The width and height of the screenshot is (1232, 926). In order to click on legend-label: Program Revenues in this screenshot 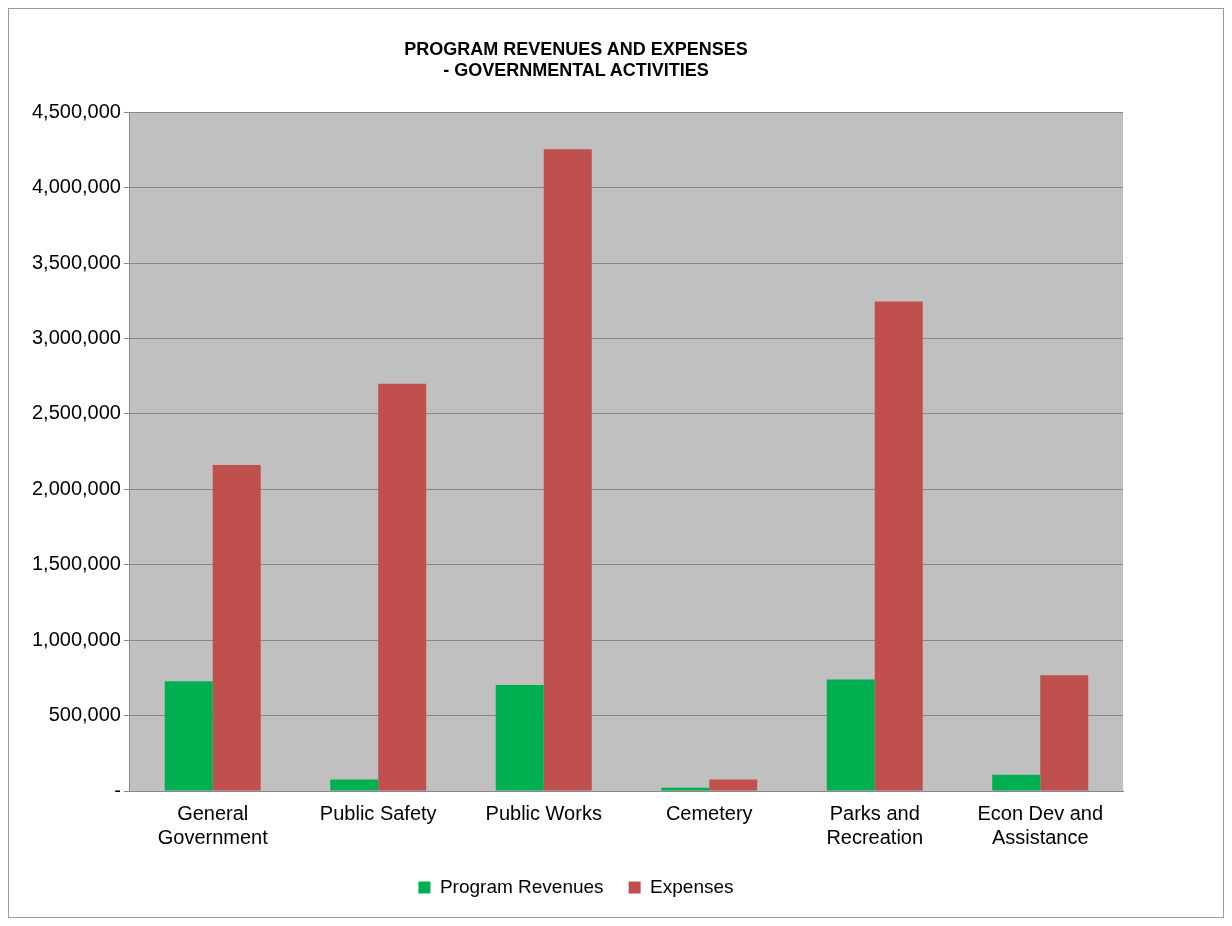, I will do `click(521, 886)`.